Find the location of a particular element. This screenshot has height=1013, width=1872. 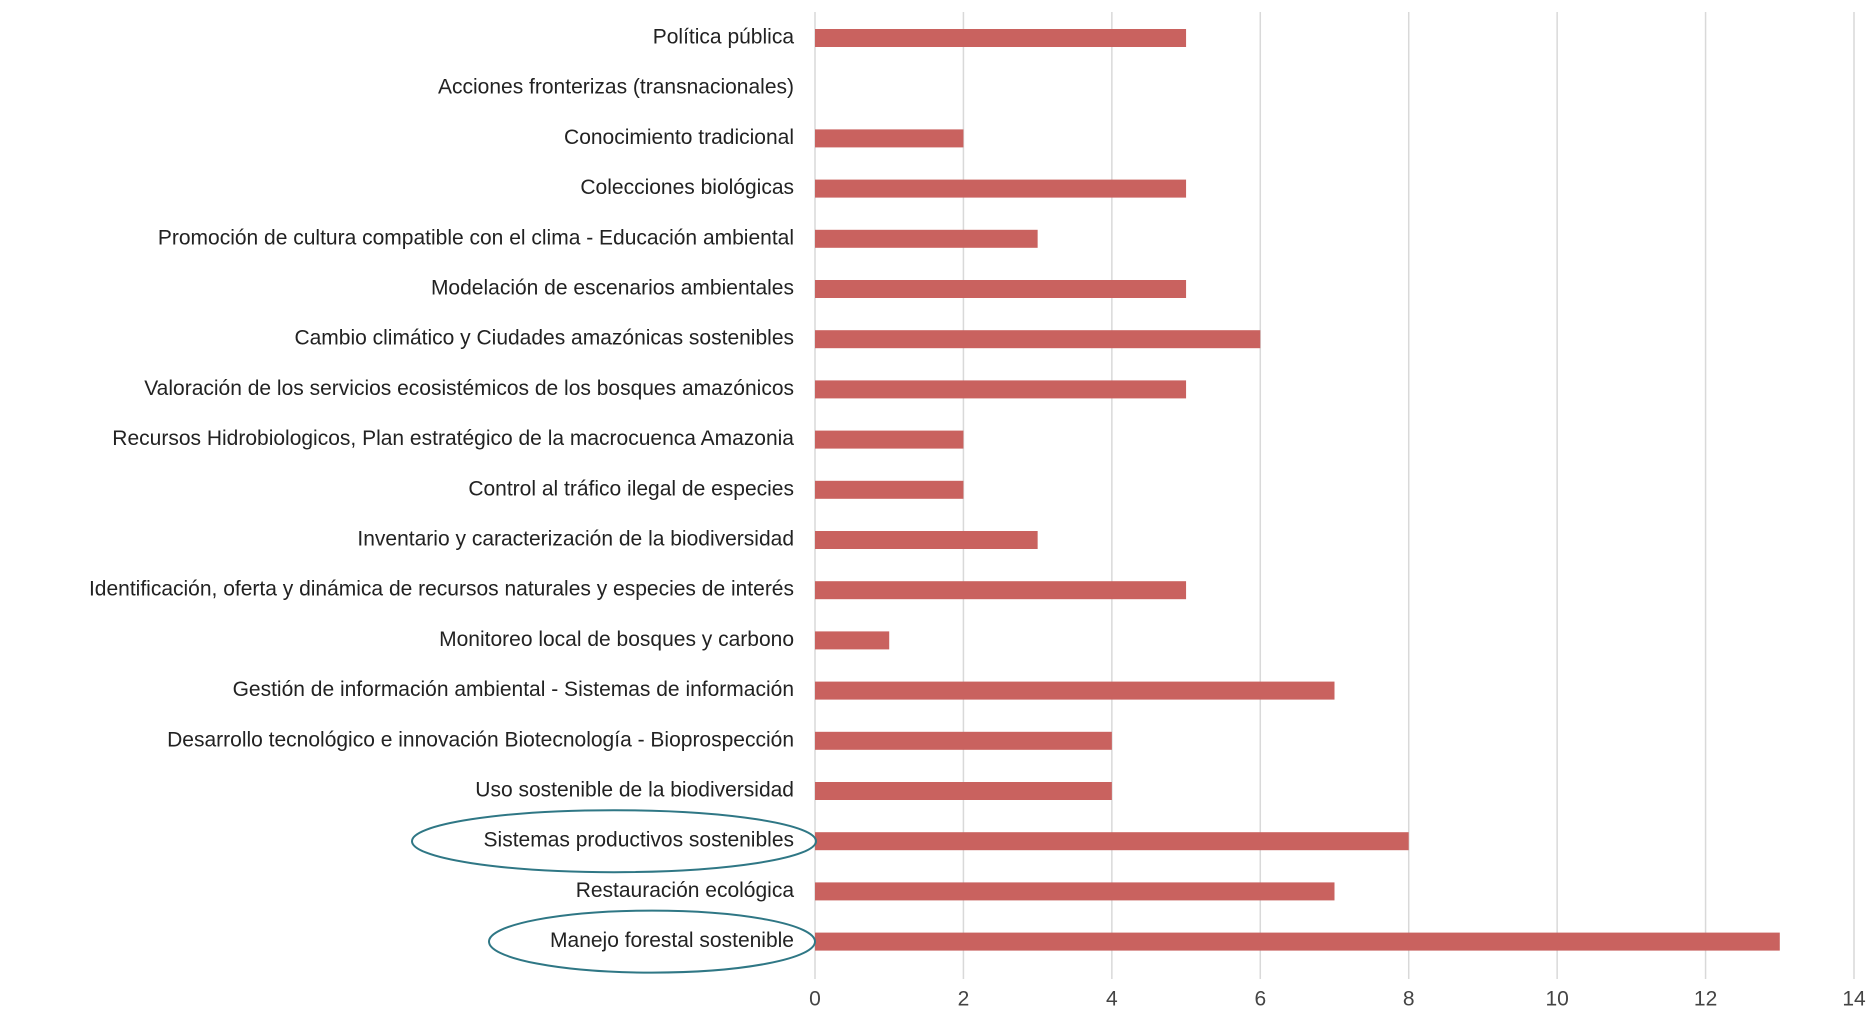

y-tick-label: Sistemas productivos sostenibles is located at coordinates (639, 840).